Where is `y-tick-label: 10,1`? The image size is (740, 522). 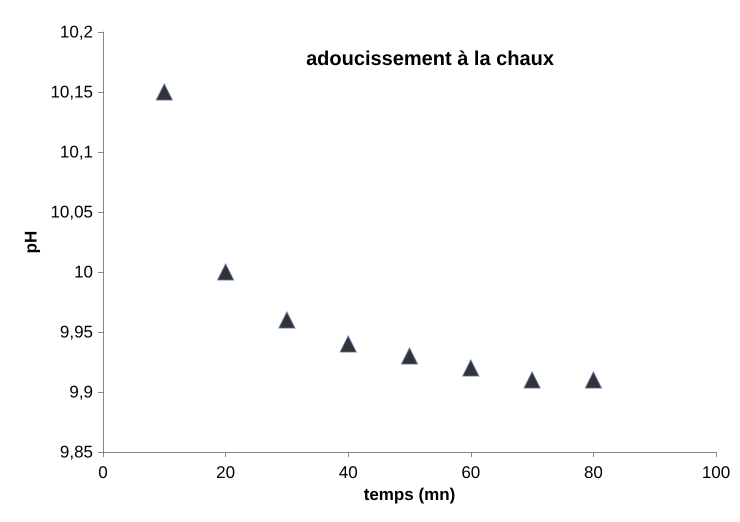
y-tick-label: 10,1 is located at coordinates (76, 152).